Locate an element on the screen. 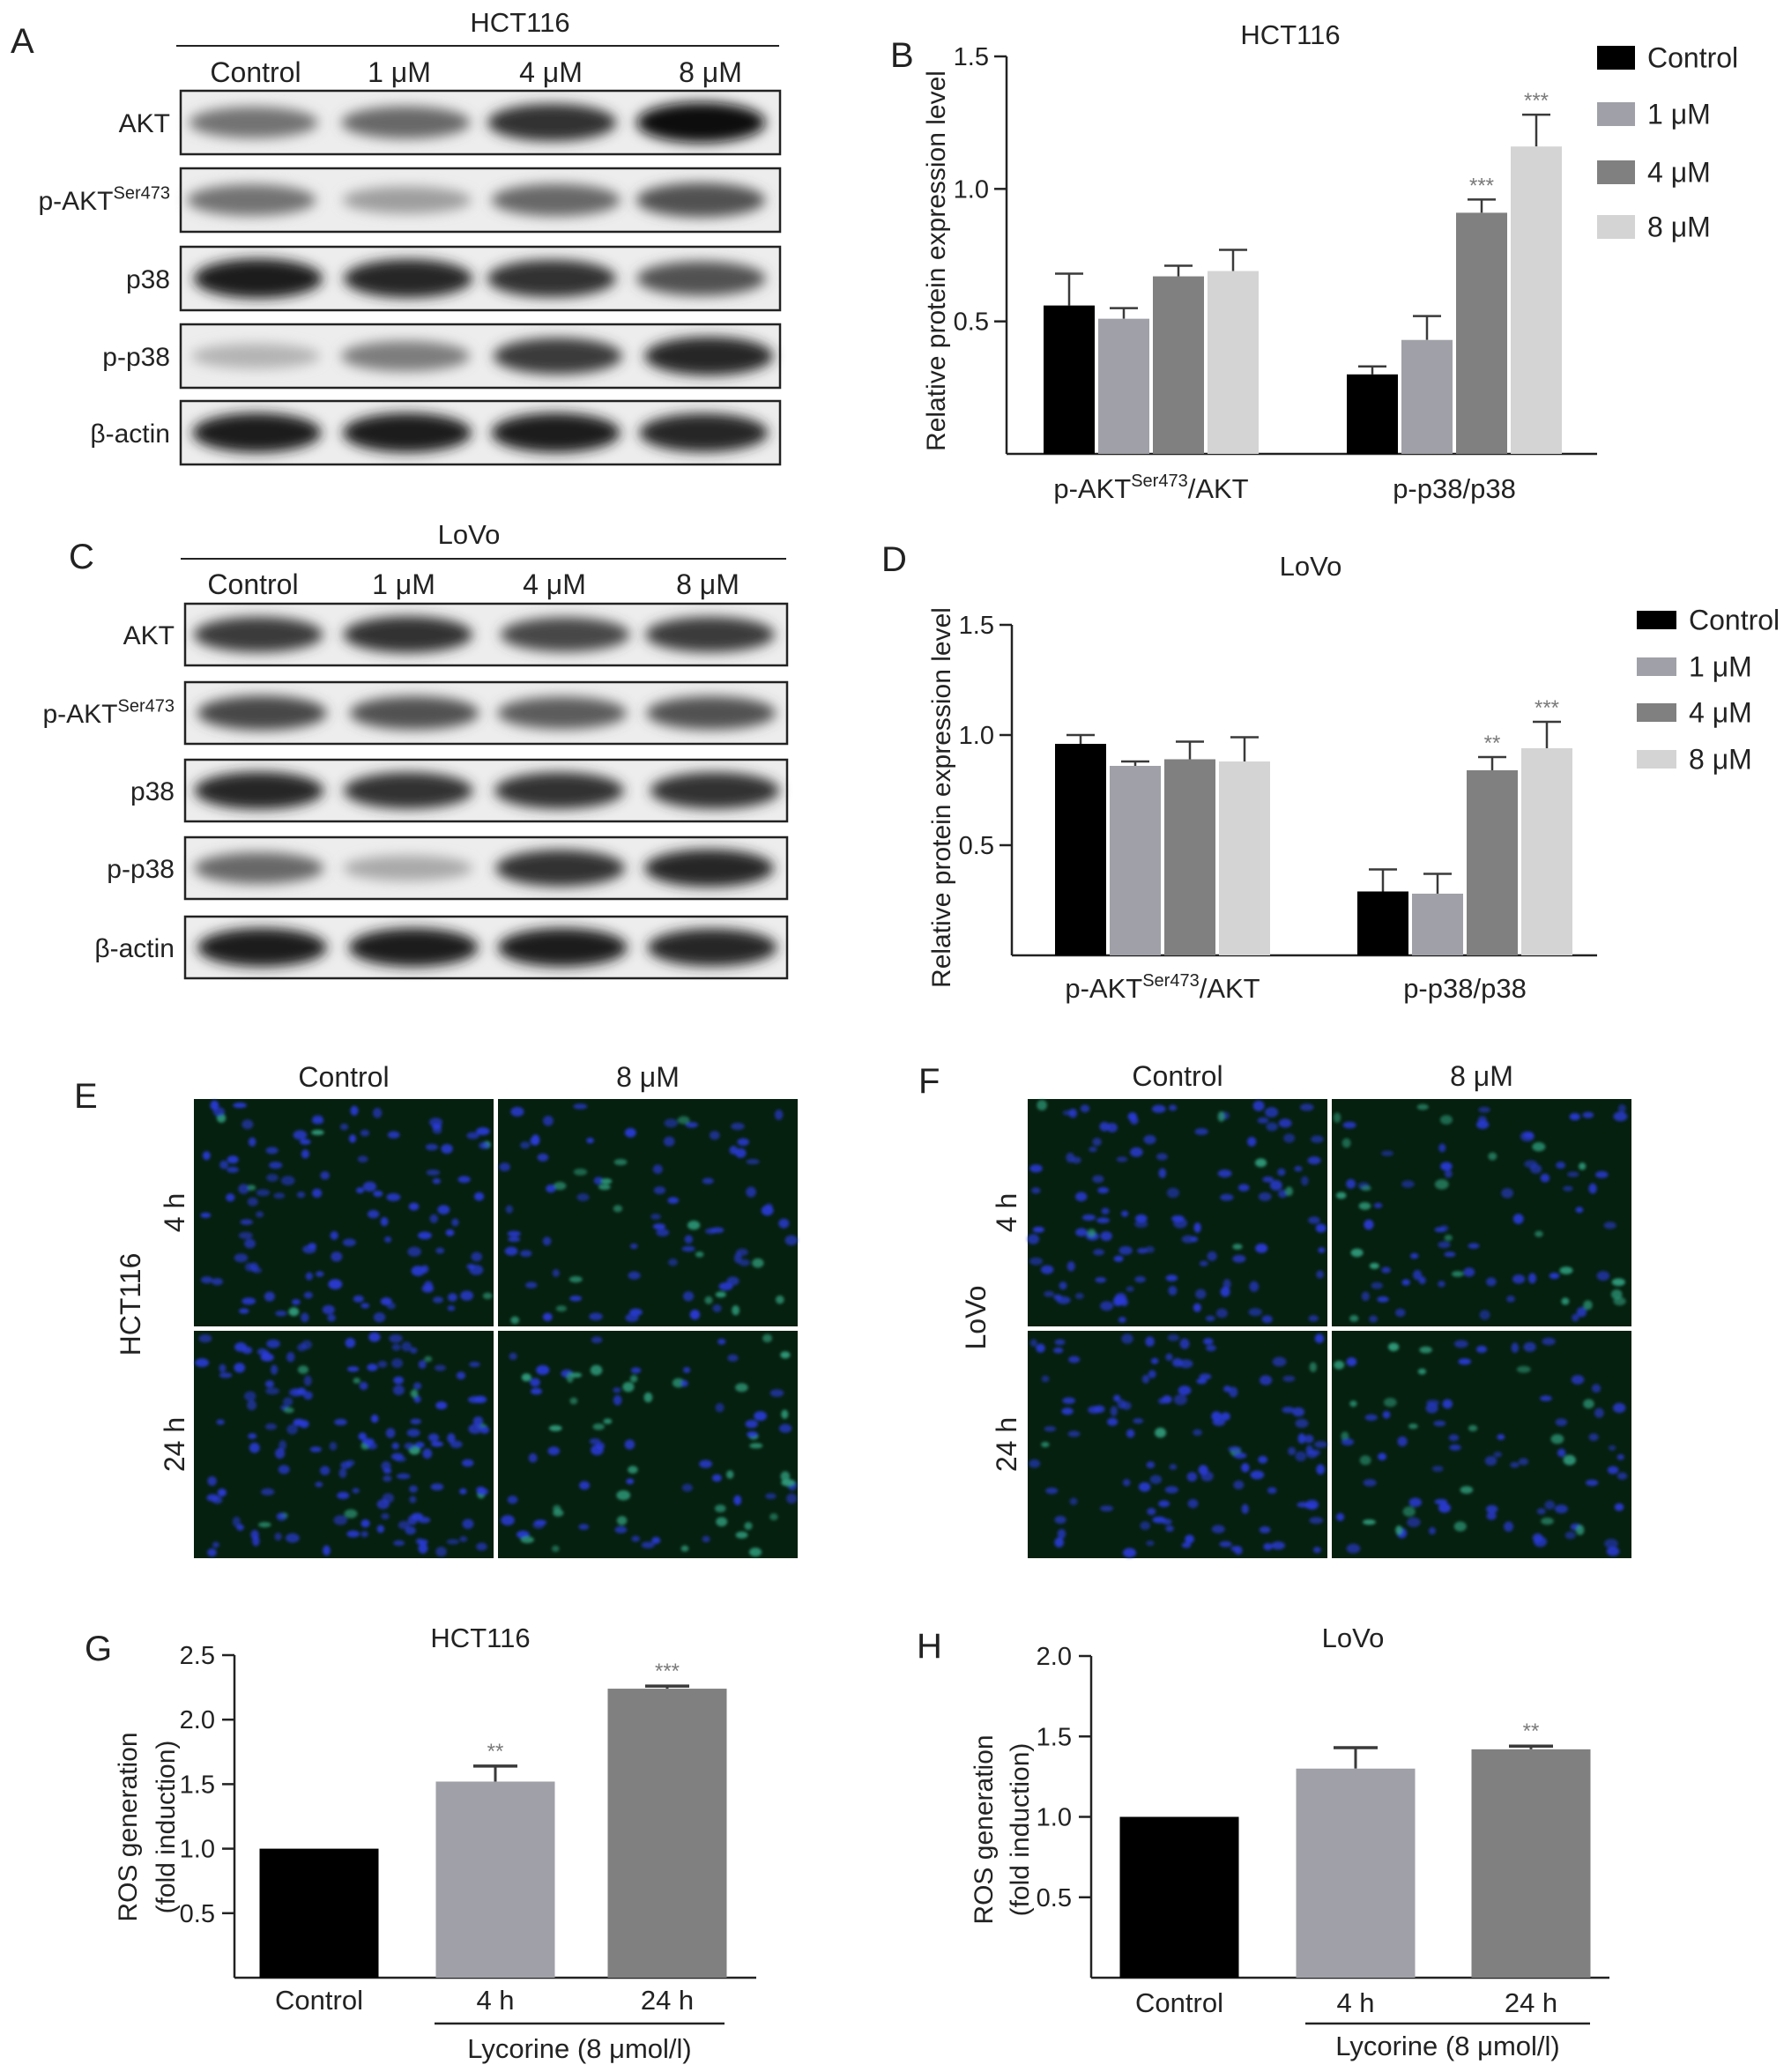  category-label: 4 h is located at coordinates (1355, 2002).